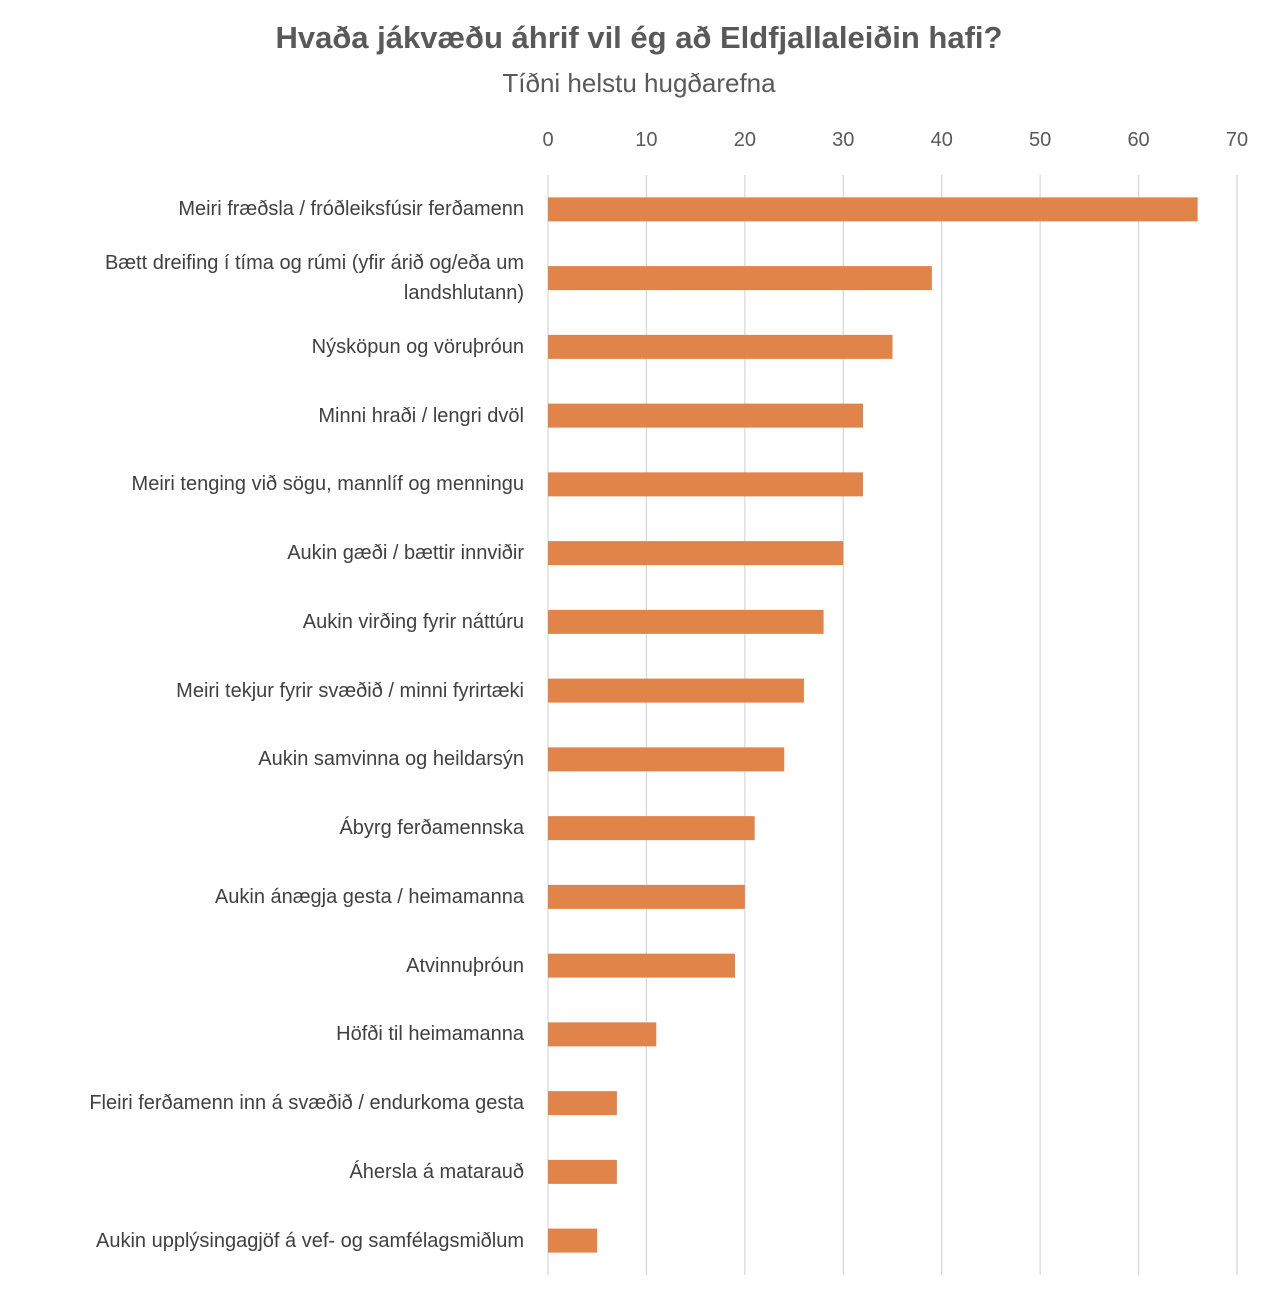  I want to click on category-label: Nýsköpun og vöruþróun, so click(417, 346).